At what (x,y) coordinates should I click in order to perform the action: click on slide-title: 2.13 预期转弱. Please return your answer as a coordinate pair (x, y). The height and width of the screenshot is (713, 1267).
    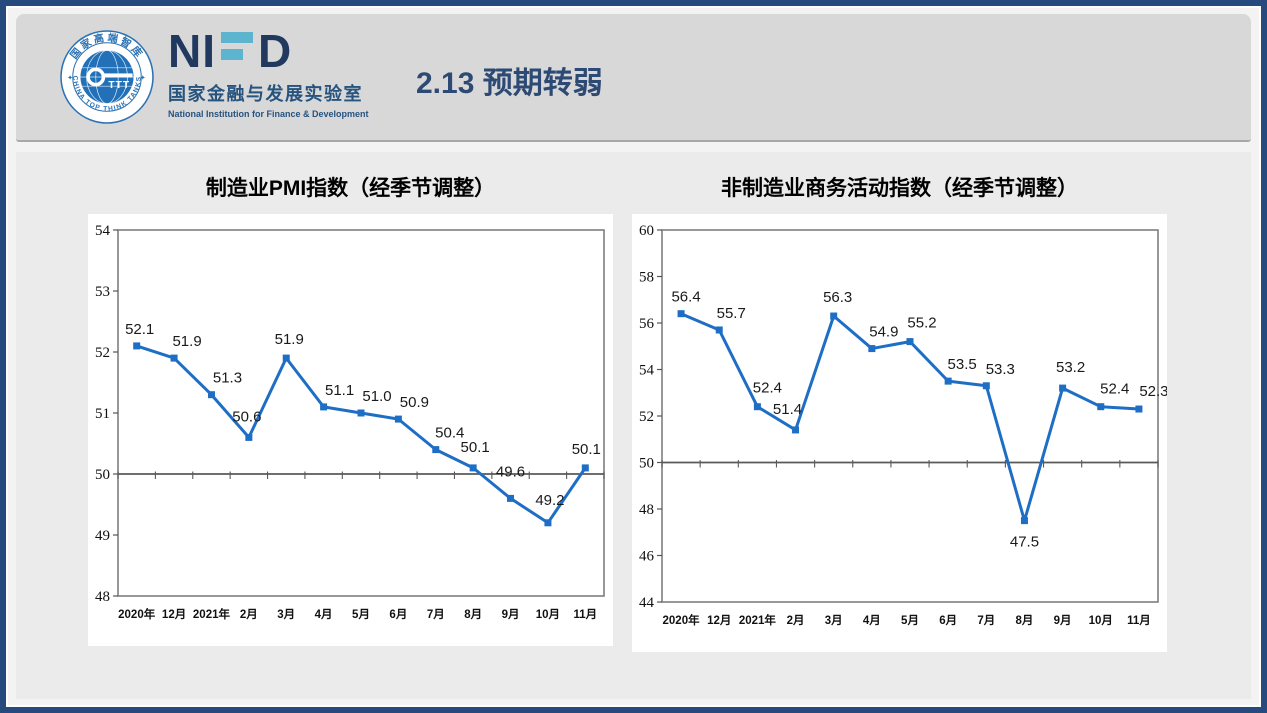
    Looking at the image, I should click on (509, 83).